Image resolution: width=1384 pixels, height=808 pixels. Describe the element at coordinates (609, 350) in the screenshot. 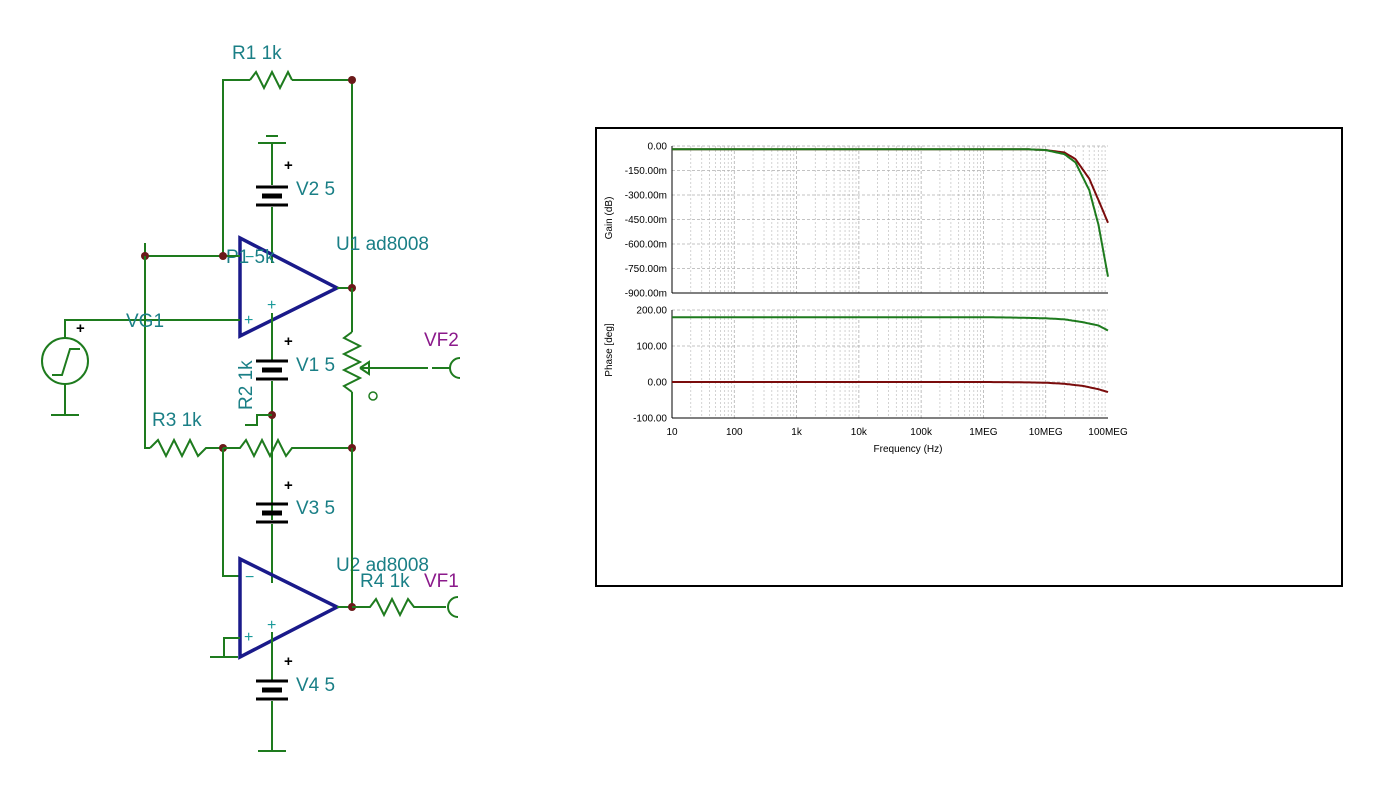

I see `phase-axis-title: Phase [deg]` at that location.